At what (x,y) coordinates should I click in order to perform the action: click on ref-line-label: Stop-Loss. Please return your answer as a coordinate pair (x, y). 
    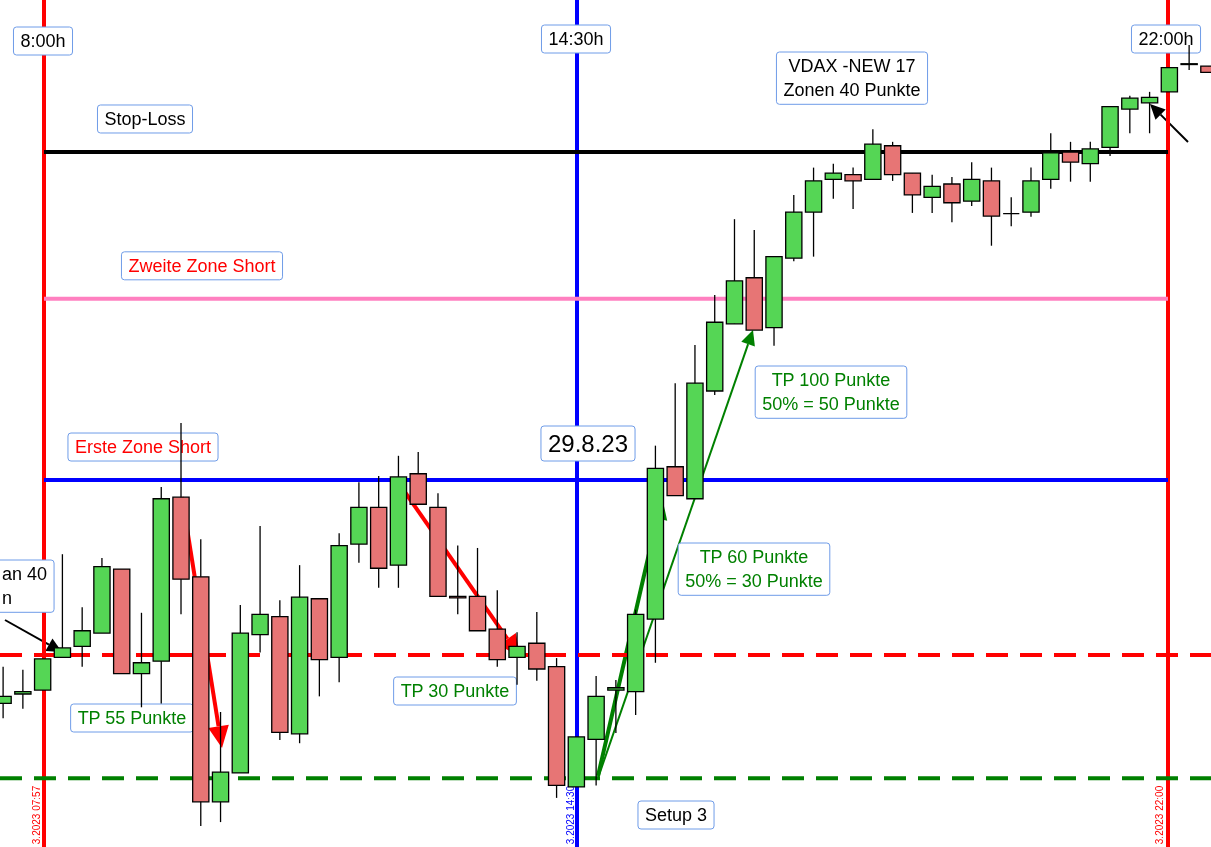
    Looking at the image, I should click on (145, 119).